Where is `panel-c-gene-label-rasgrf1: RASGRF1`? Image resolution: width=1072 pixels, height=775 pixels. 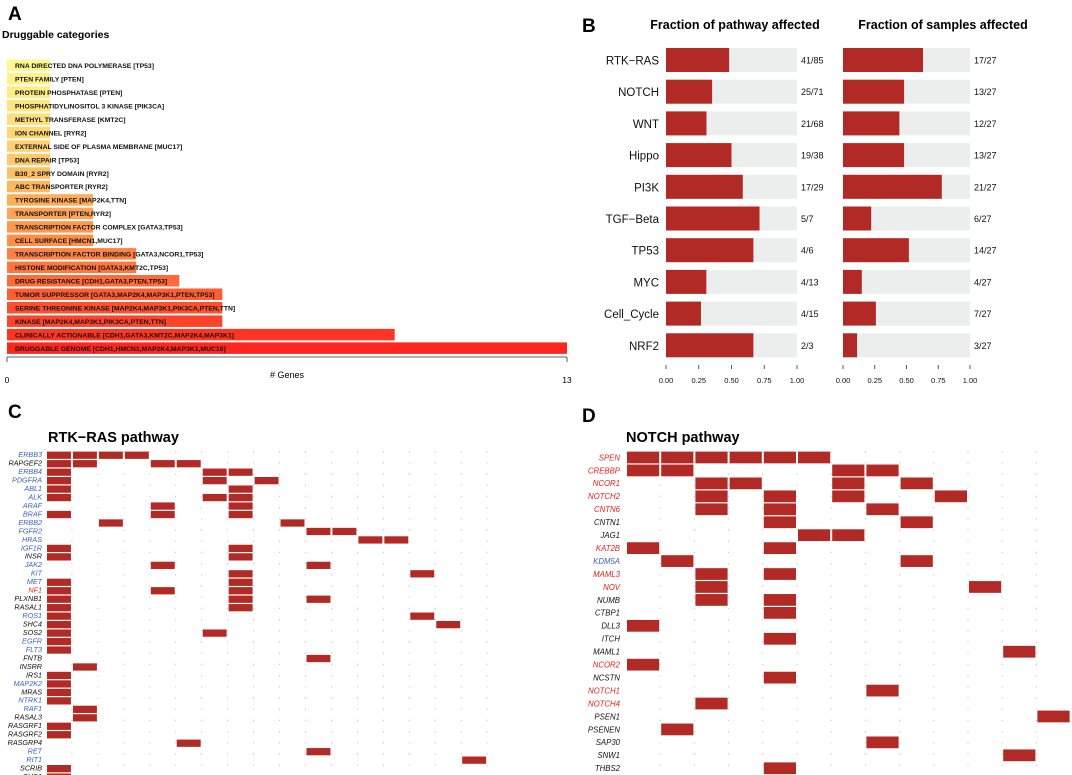
panel-c-gene-label-rasgrf1: RASGRF1 is located at coordinates (25, 725).